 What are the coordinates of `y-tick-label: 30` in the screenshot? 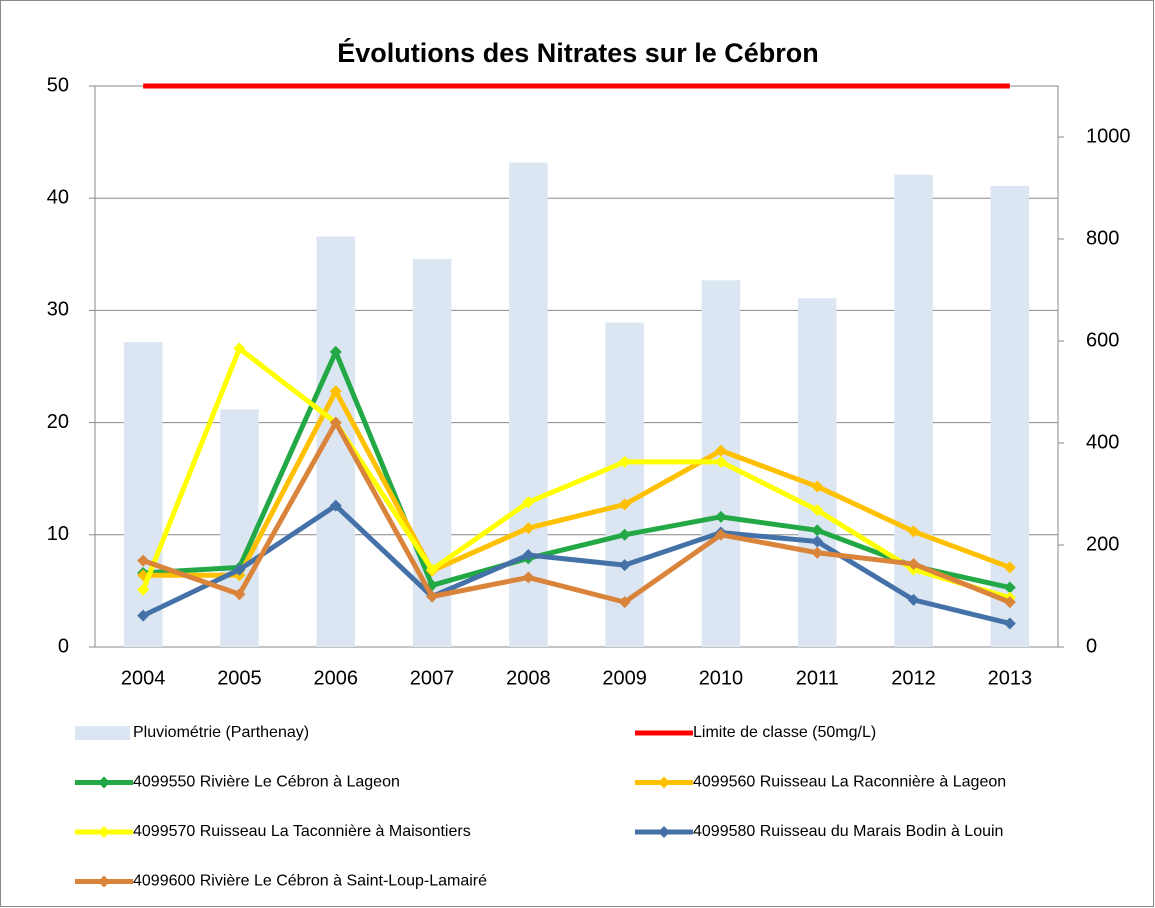 It's located at (58, 310).